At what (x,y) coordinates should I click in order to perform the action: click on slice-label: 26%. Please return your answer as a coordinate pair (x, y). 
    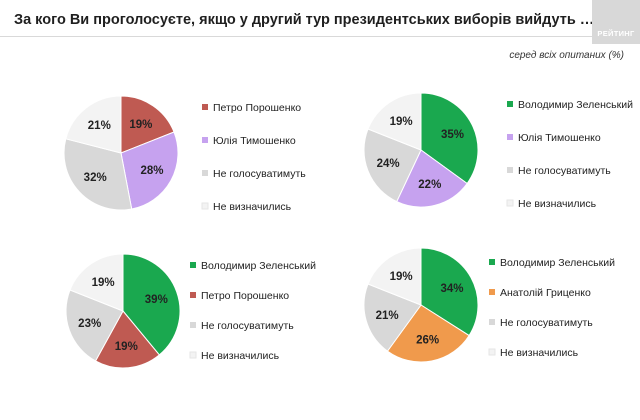
    Looking at the image, I should click on (427, 341).